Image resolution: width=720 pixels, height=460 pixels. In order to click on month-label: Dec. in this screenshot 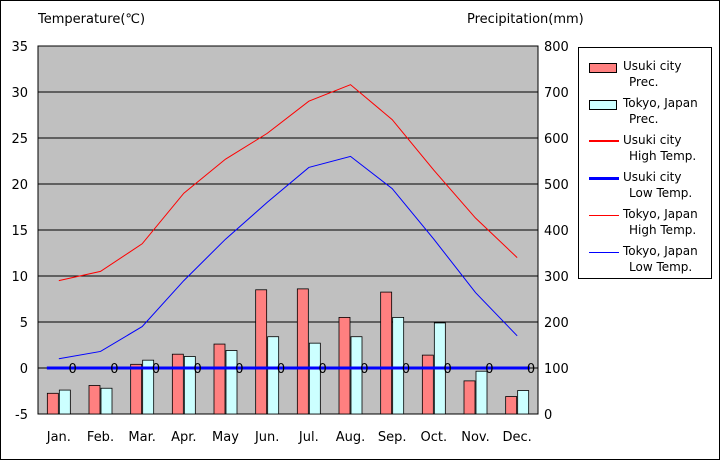, I will do `click(517, 437)`.